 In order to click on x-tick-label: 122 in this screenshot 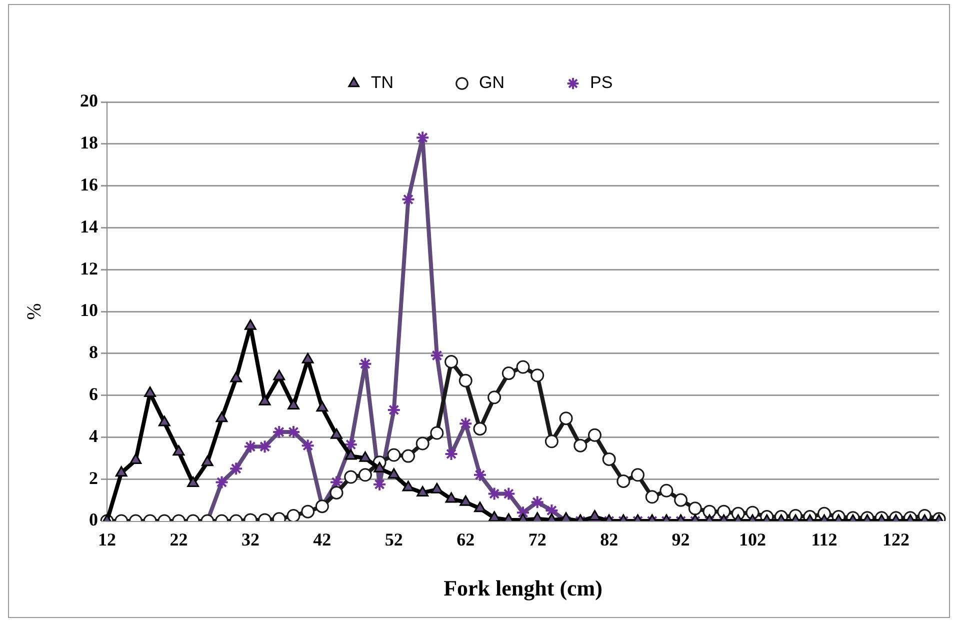, I will do `click(896, 539)`.